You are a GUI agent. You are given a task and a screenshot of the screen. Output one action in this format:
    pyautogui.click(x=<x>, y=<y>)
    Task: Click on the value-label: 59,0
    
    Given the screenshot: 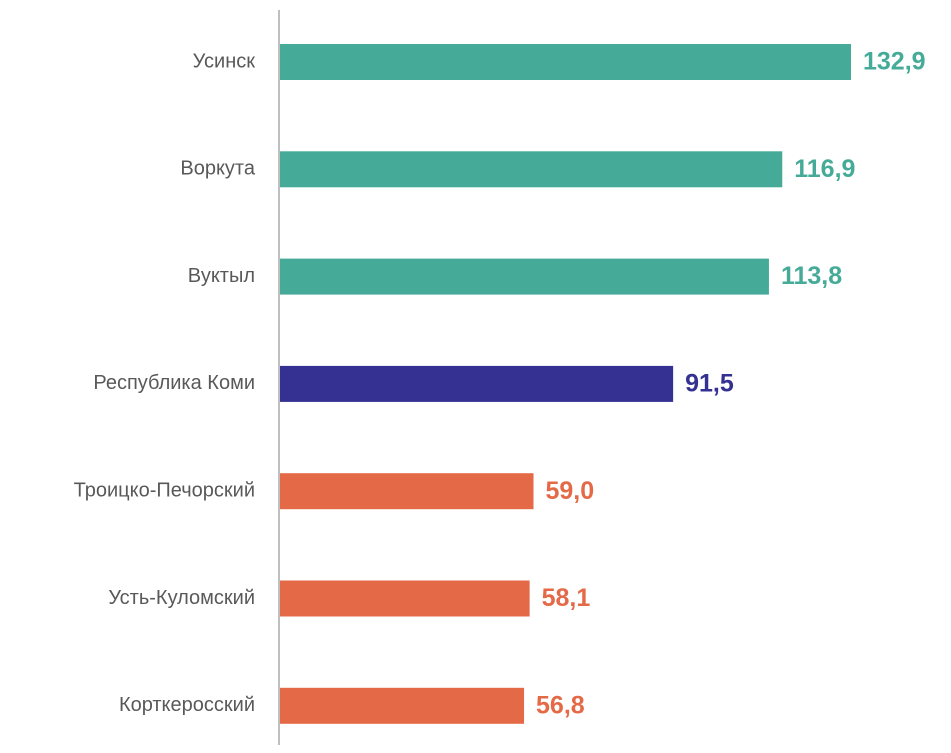 What is the action you would take?
    pyautogui.click(x=569, y=491)
    